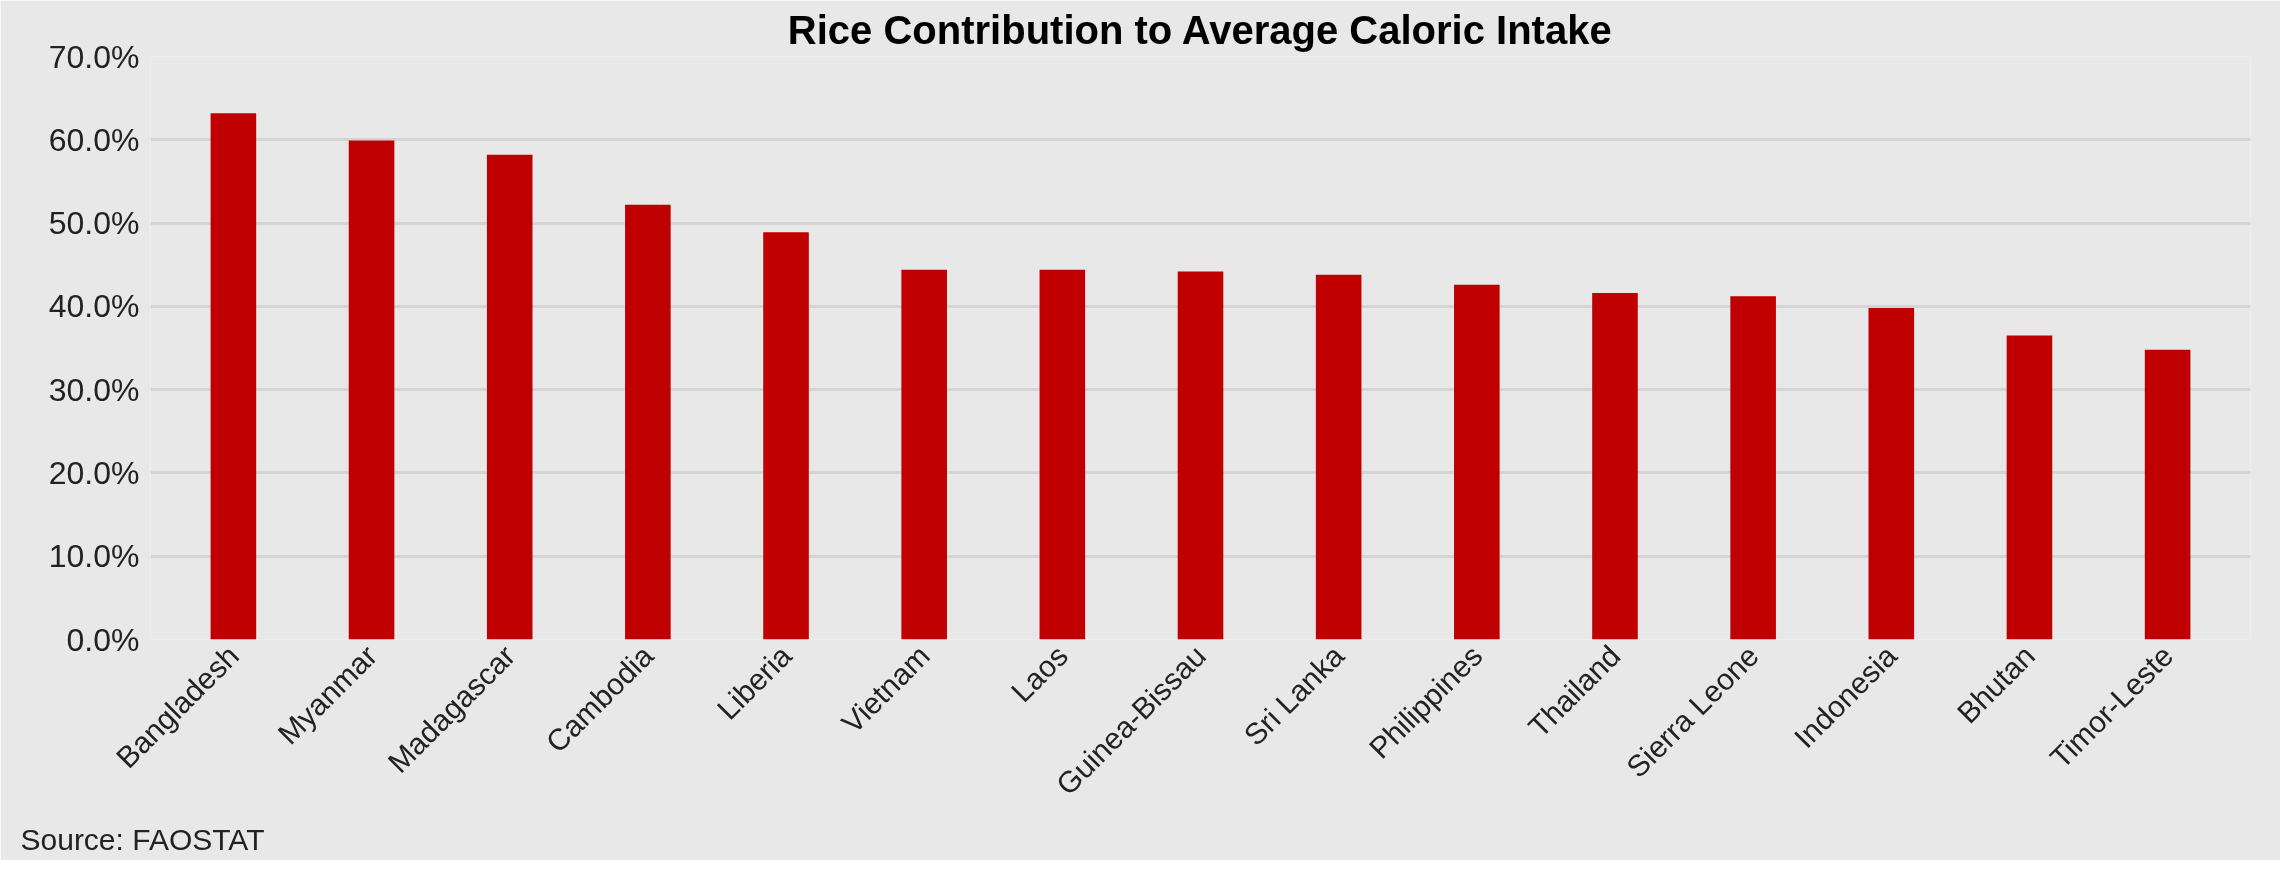 The image size is (2290, 871). What do you see at coordinates (94, 56) in the screenshot?
I see `y-tick-label: 70.0%` at bounding box center [94, 56].